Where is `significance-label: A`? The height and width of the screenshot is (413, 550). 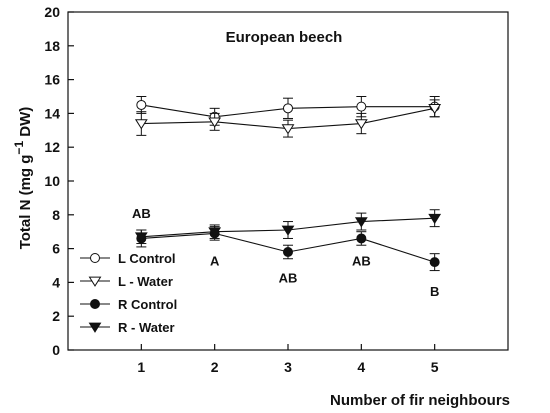 significance-label: A is located at coordinates (215, 260).